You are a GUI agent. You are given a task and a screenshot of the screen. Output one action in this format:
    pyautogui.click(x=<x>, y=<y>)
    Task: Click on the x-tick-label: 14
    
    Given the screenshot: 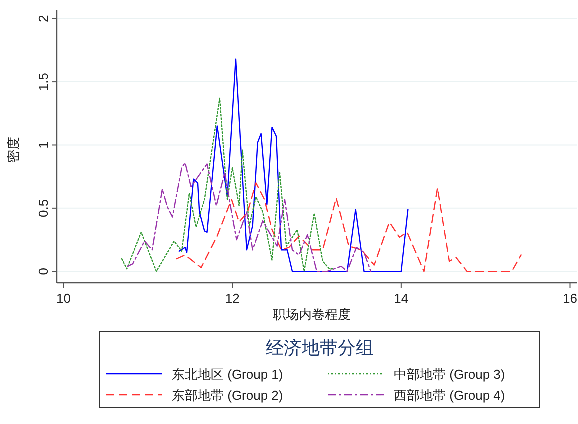 What is the action you would take?
    pyautogui.click(x=401, y=298)
    